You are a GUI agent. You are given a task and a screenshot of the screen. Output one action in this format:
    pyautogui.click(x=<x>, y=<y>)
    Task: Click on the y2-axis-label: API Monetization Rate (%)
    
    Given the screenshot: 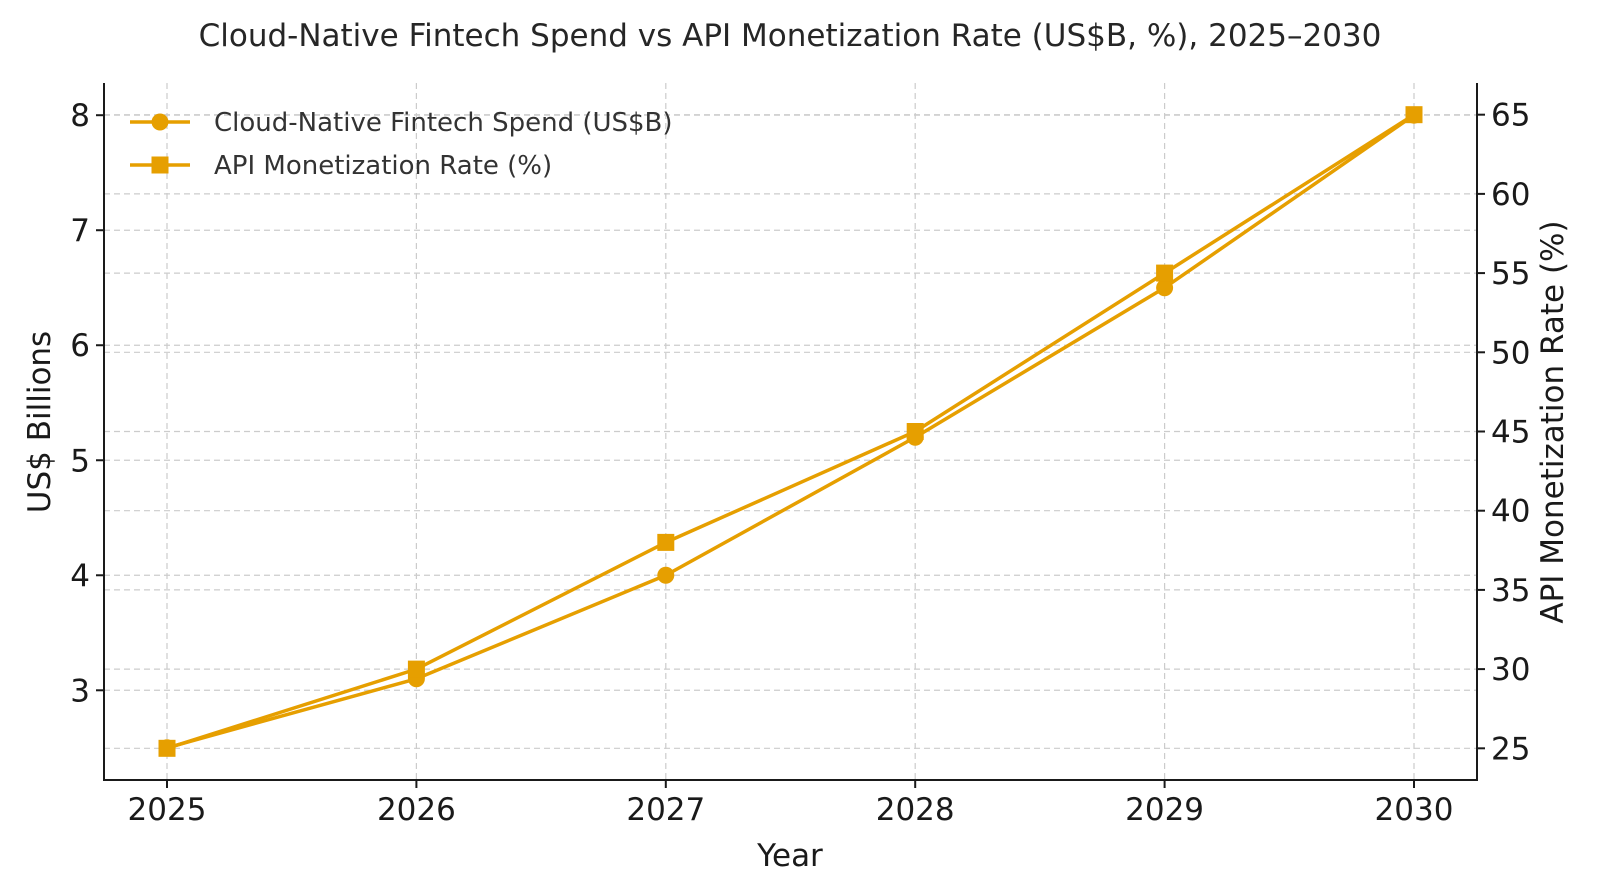 What is the action you would take?
    pyautogui.click(x=1553, y=421)
    